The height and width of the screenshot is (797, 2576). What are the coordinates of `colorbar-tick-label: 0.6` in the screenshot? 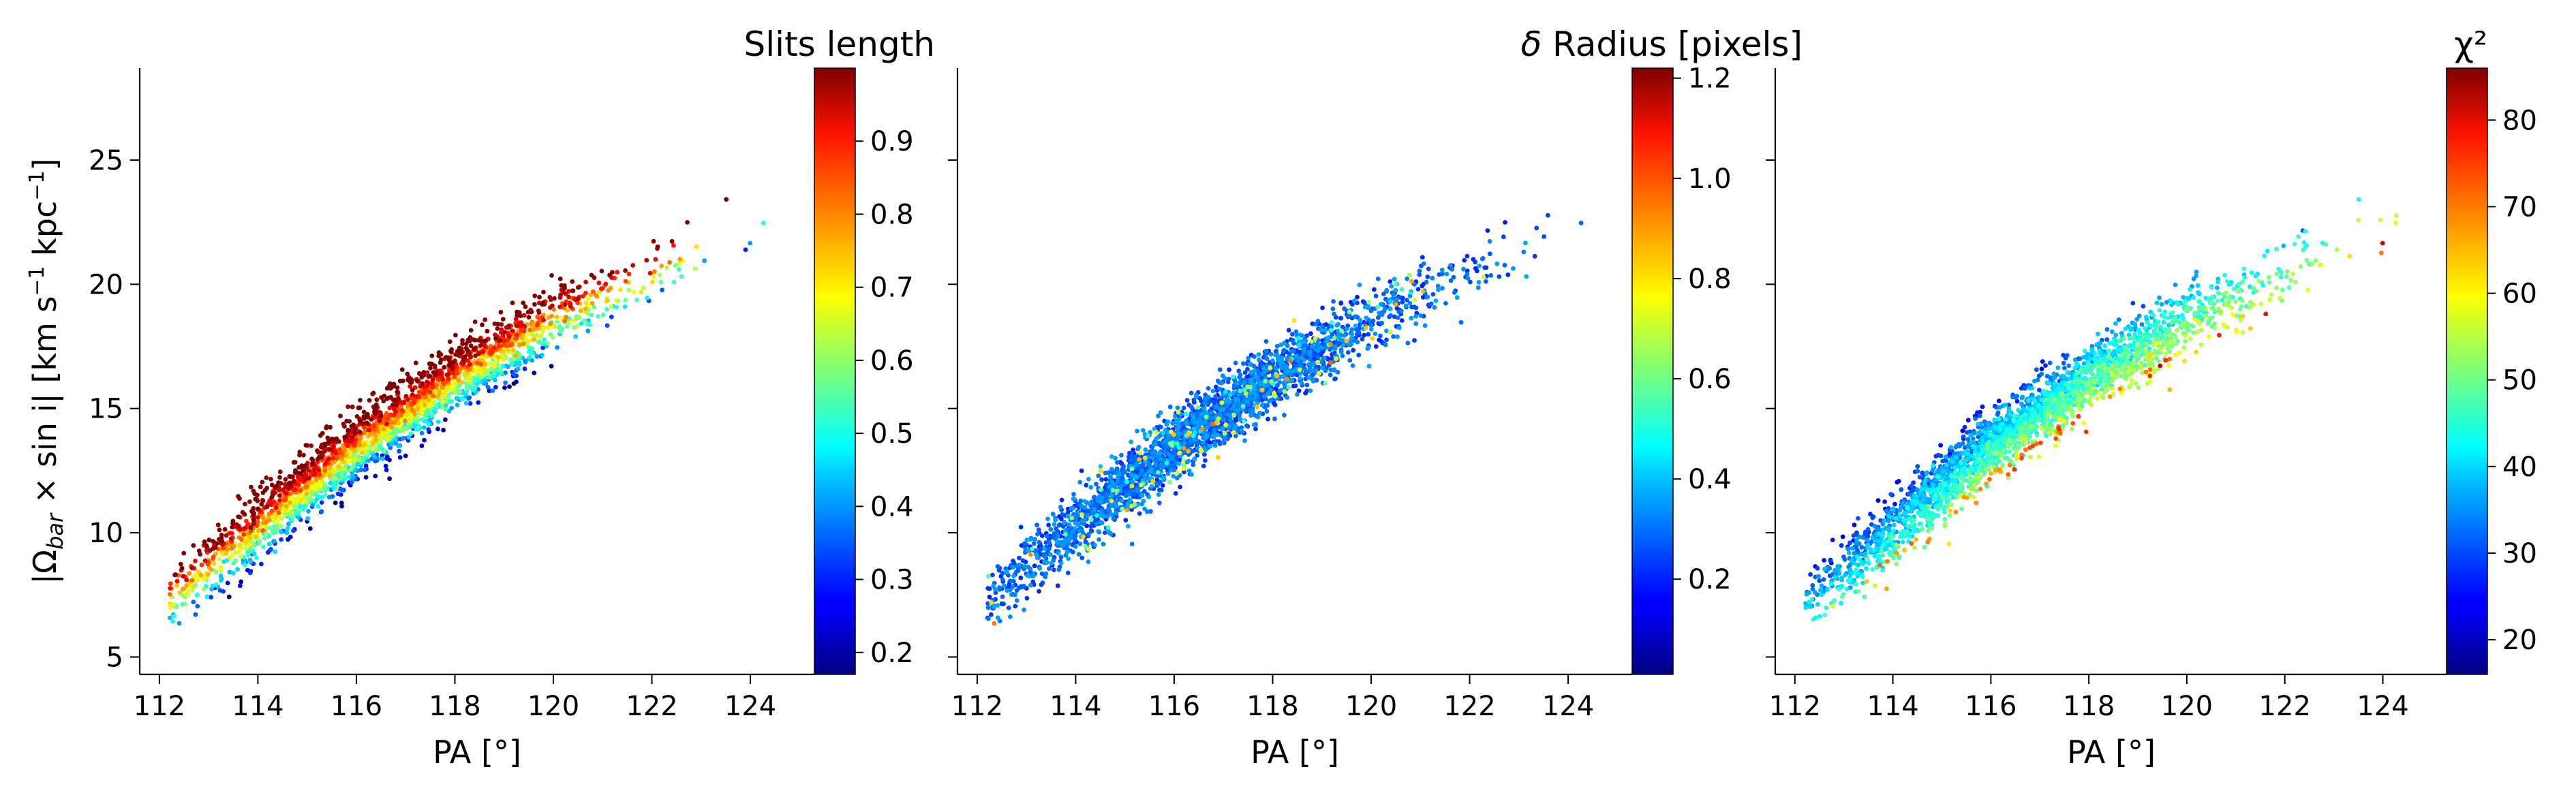 It's located at (892, 361).